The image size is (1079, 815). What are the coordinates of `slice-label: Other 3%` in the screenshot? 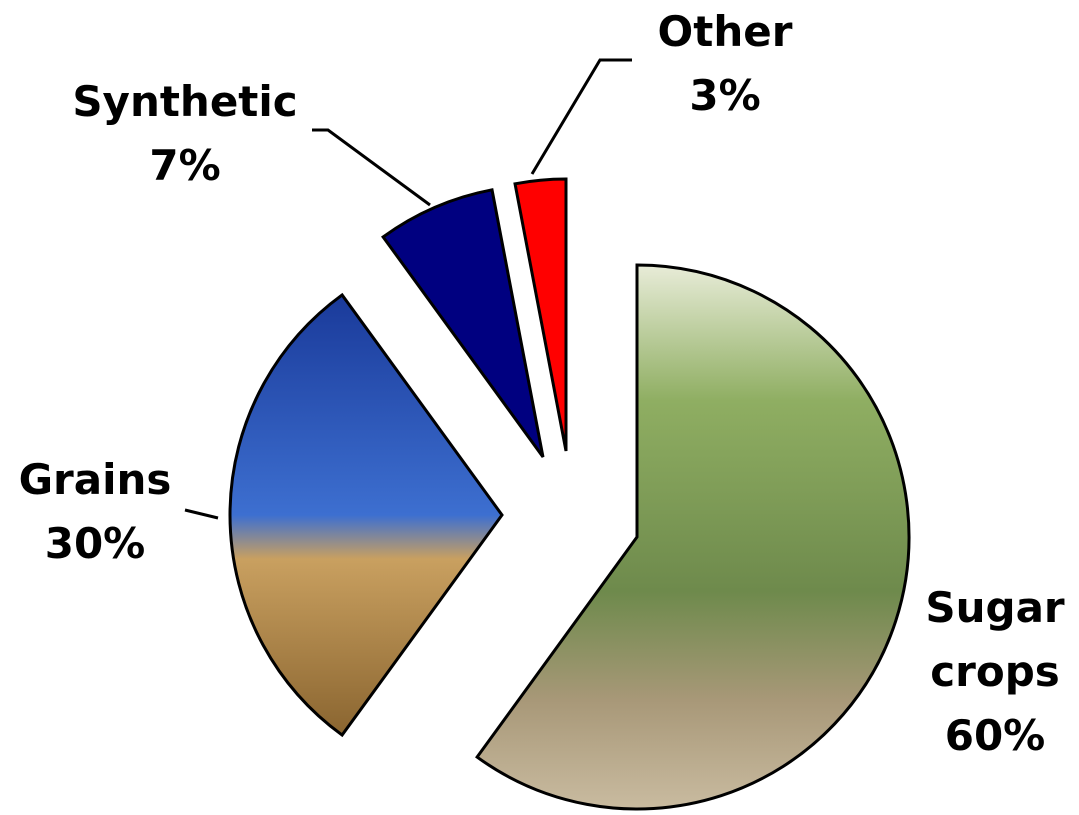 It's located at (725, 64).